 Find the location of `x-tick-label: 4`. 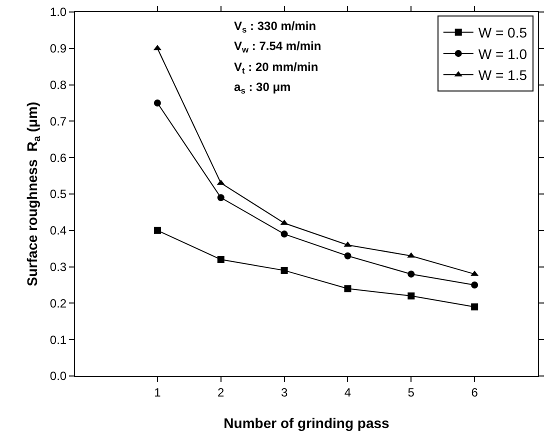

x-tick-label: 4 is located at coordinates (348, 392).